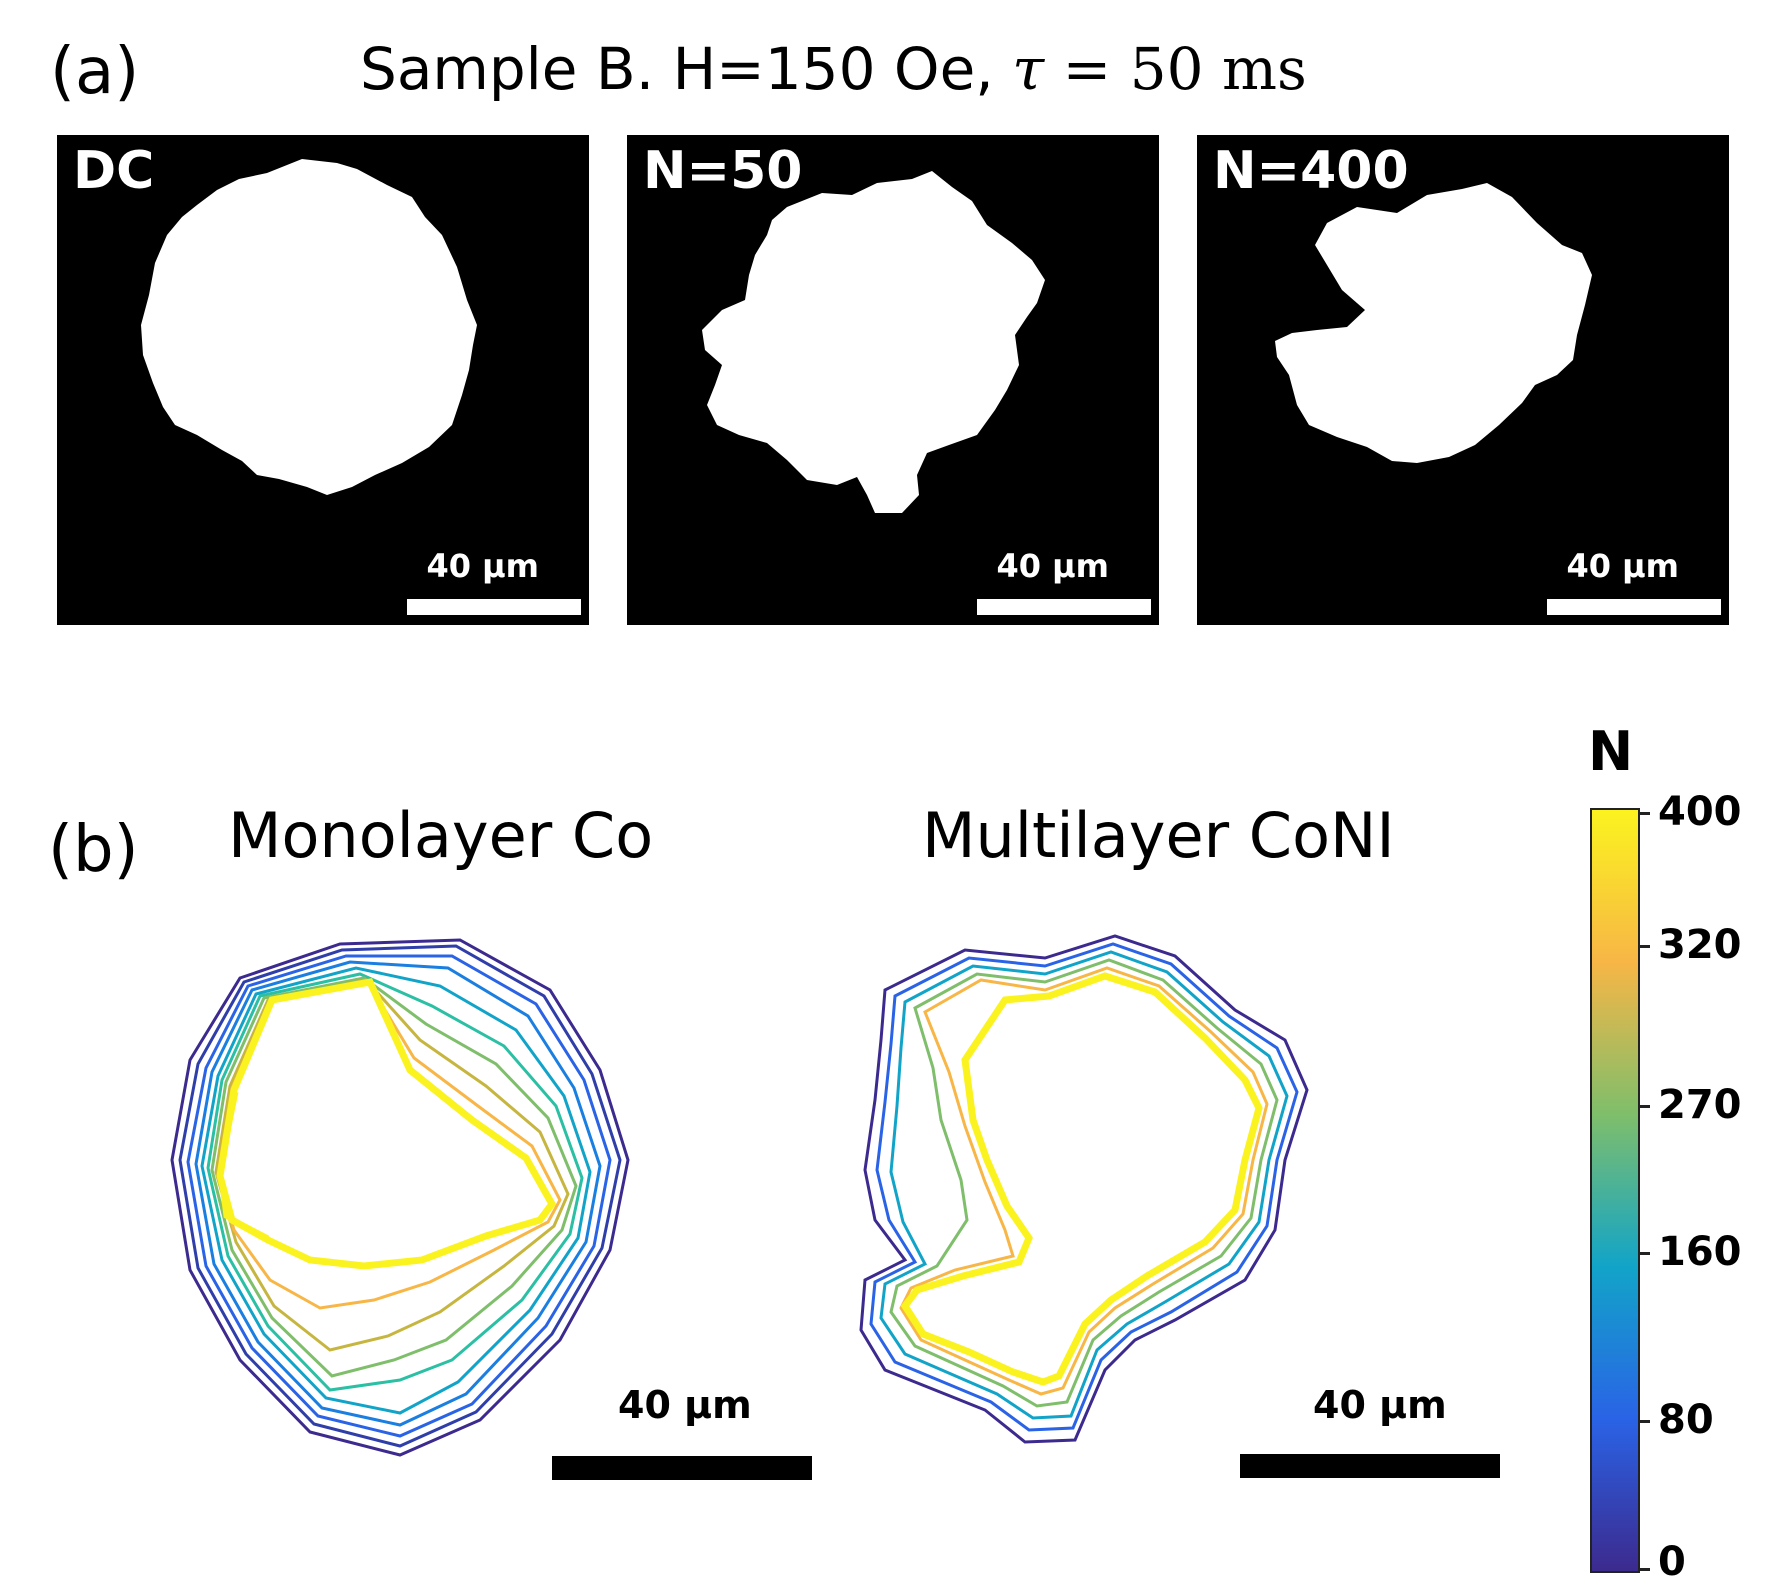  I want to click on multilayer-contour-plot, so click(1084, 1189).